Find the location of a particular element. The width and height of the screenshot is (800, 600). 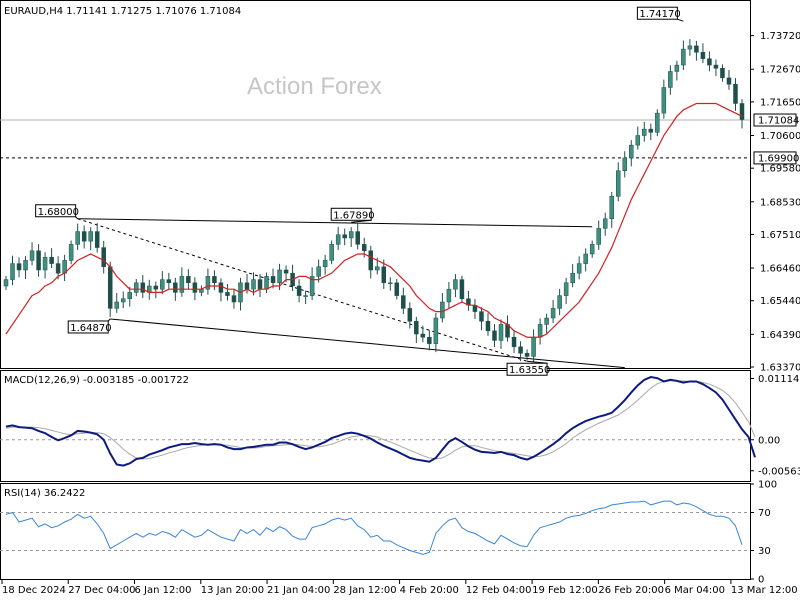

price-tick-label: 1.69580 is located at coordinates (780, 169).